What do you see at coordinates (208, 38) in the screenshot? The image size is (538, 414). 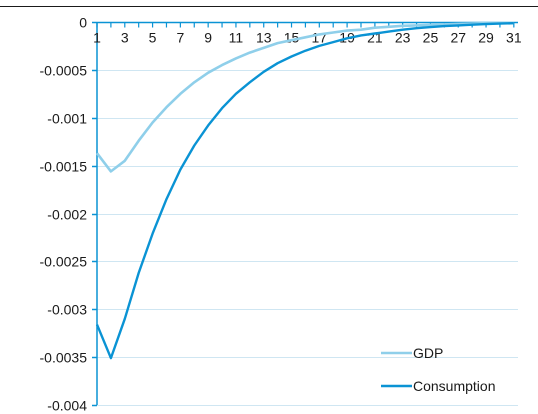 I see `x-tick-label: 9` at bounding box center [208, 38].